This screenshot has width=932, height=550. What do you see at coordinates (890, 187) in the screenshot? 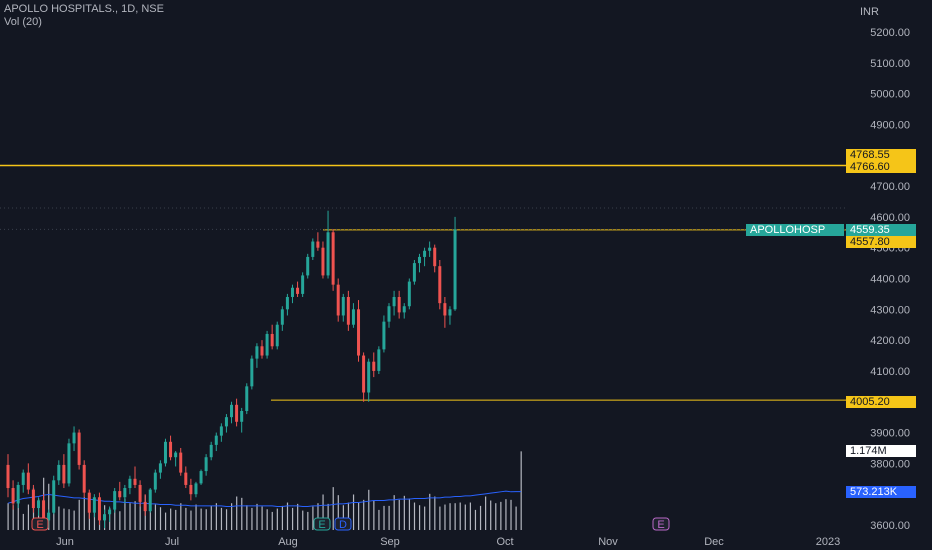
I see `y-tick-label: 4700.00` at bounding box center [890, 187].